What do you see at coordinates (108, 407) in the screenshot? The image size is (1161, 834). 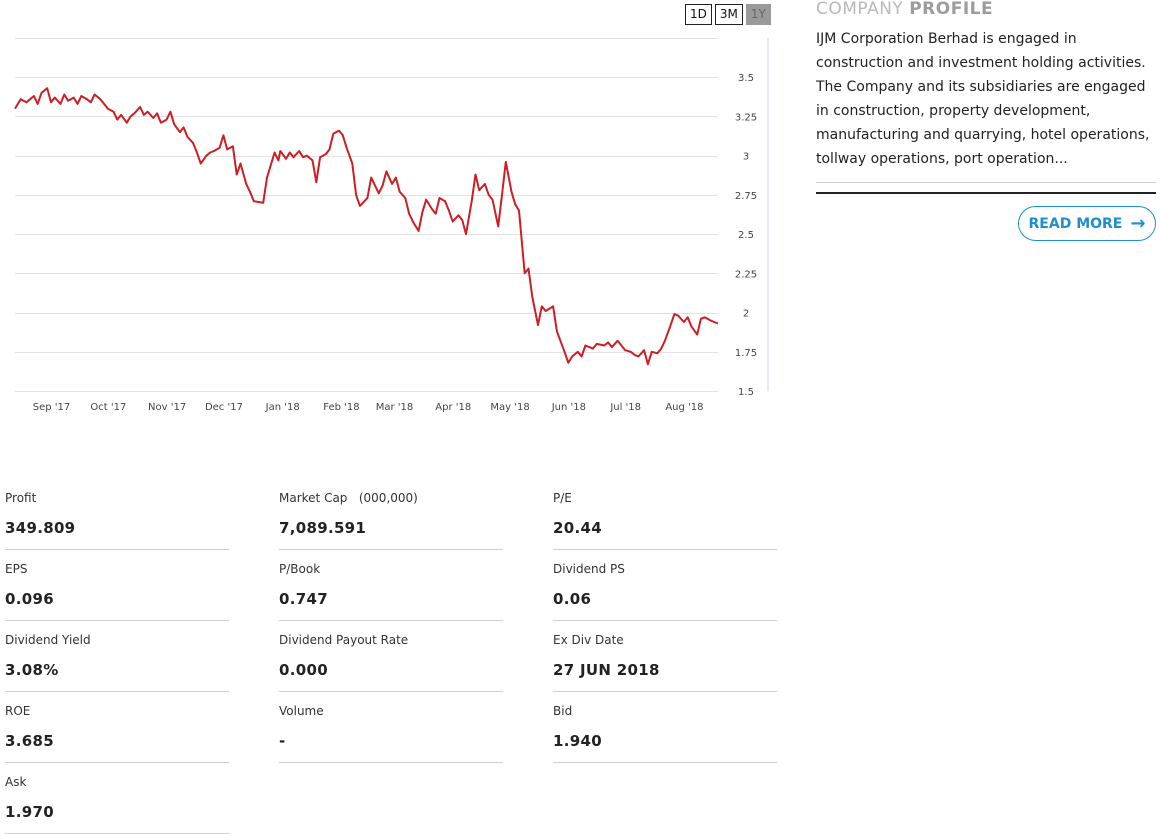 I see `x-tick-label: Oct '17` at bounding box center [108, 407].